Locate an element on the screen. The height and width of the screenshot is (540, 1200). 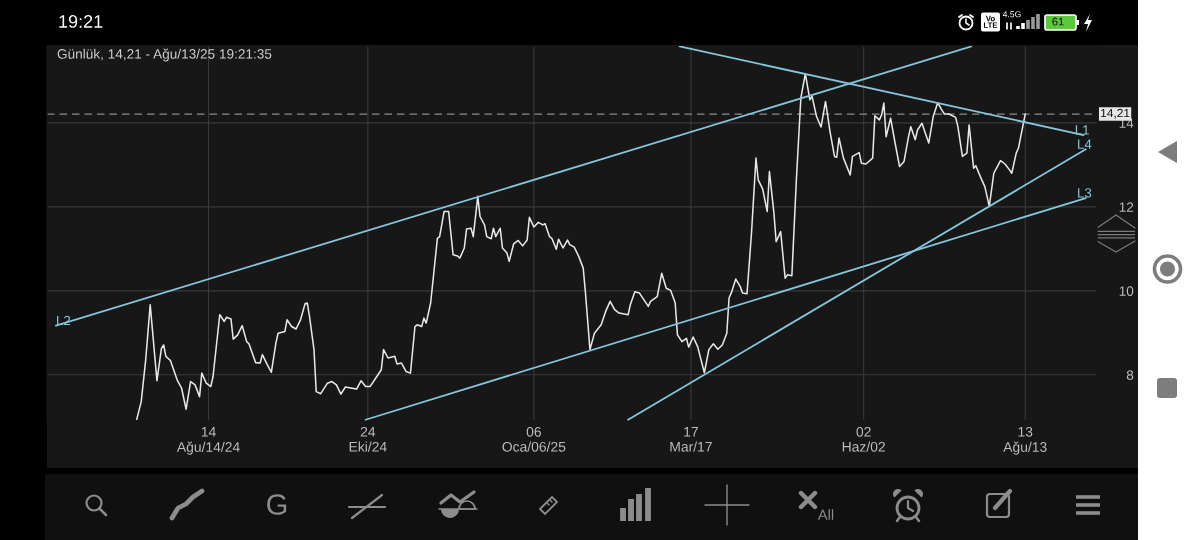
text: 4.5G is located at coordinates (1011, 14).